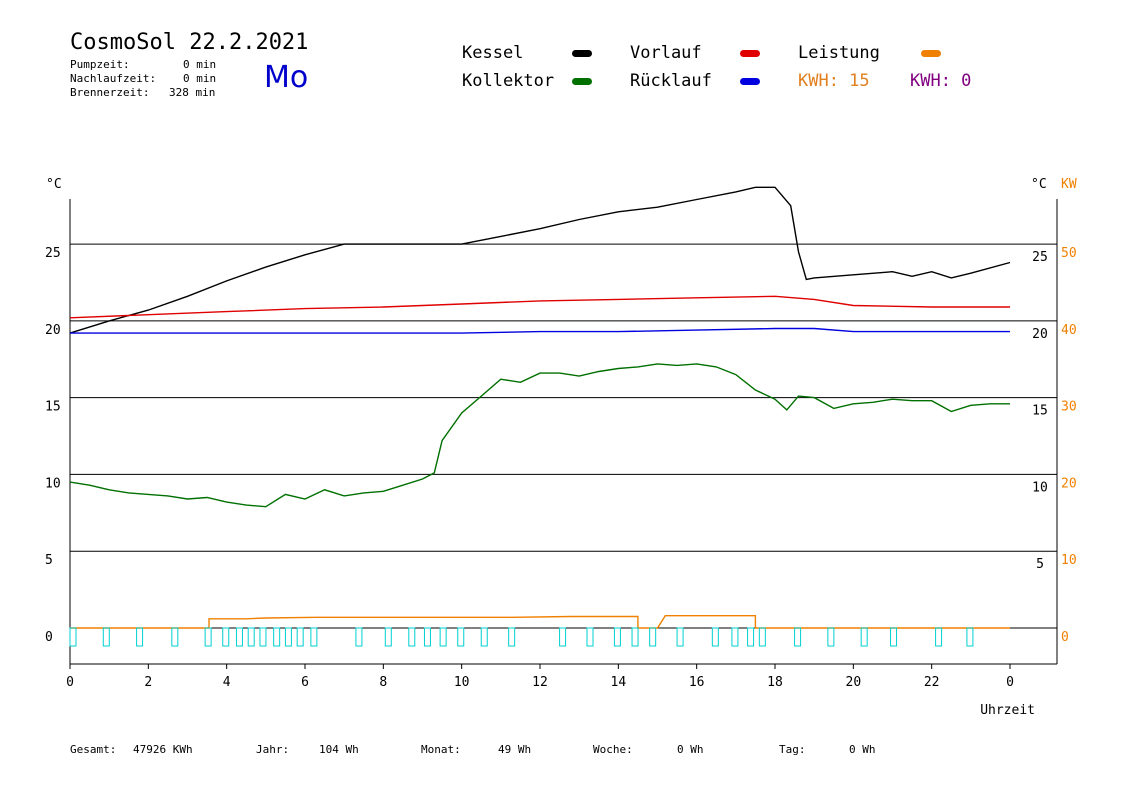 The image size is (1148, 812). What do you see at coordinates (53, 483) in the screenshot?
I see `y-tick-label-left-10: 10` at bounding box center [53, 483].